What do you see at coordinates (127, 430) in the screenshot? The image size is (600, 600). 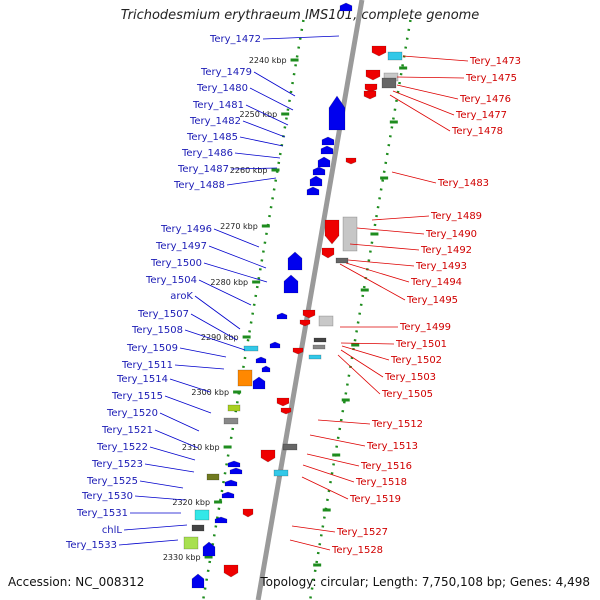 I see `left-gene-label: Tery_1521` at bounding box center [127, 430].